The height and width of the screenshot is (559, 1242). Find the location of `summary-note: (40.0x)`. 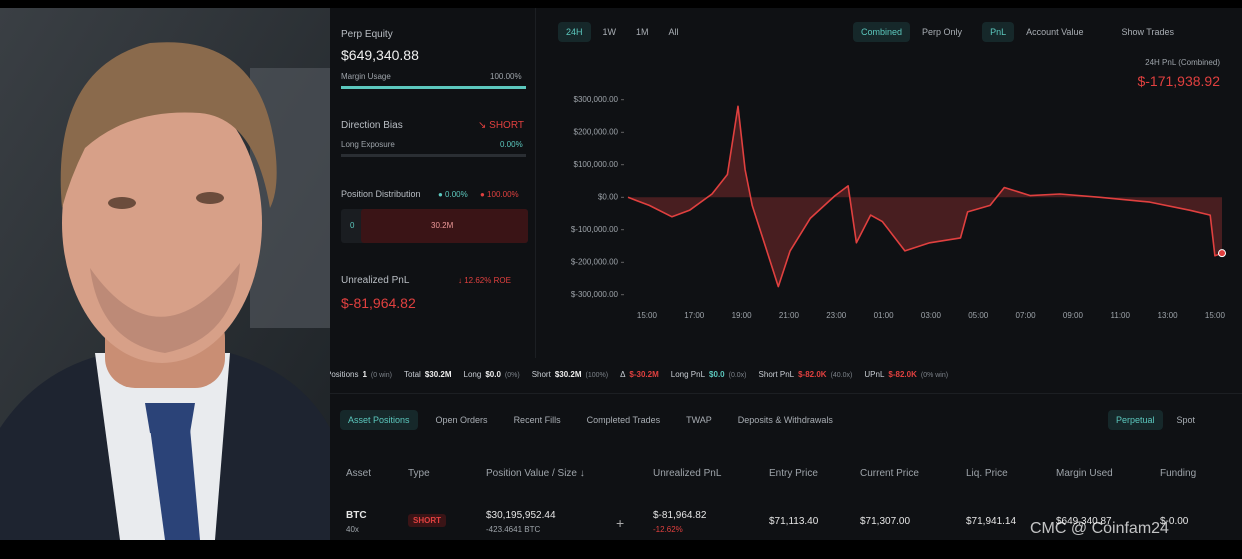

summary-note: (40.0x) is located at coordinates (841, 375).